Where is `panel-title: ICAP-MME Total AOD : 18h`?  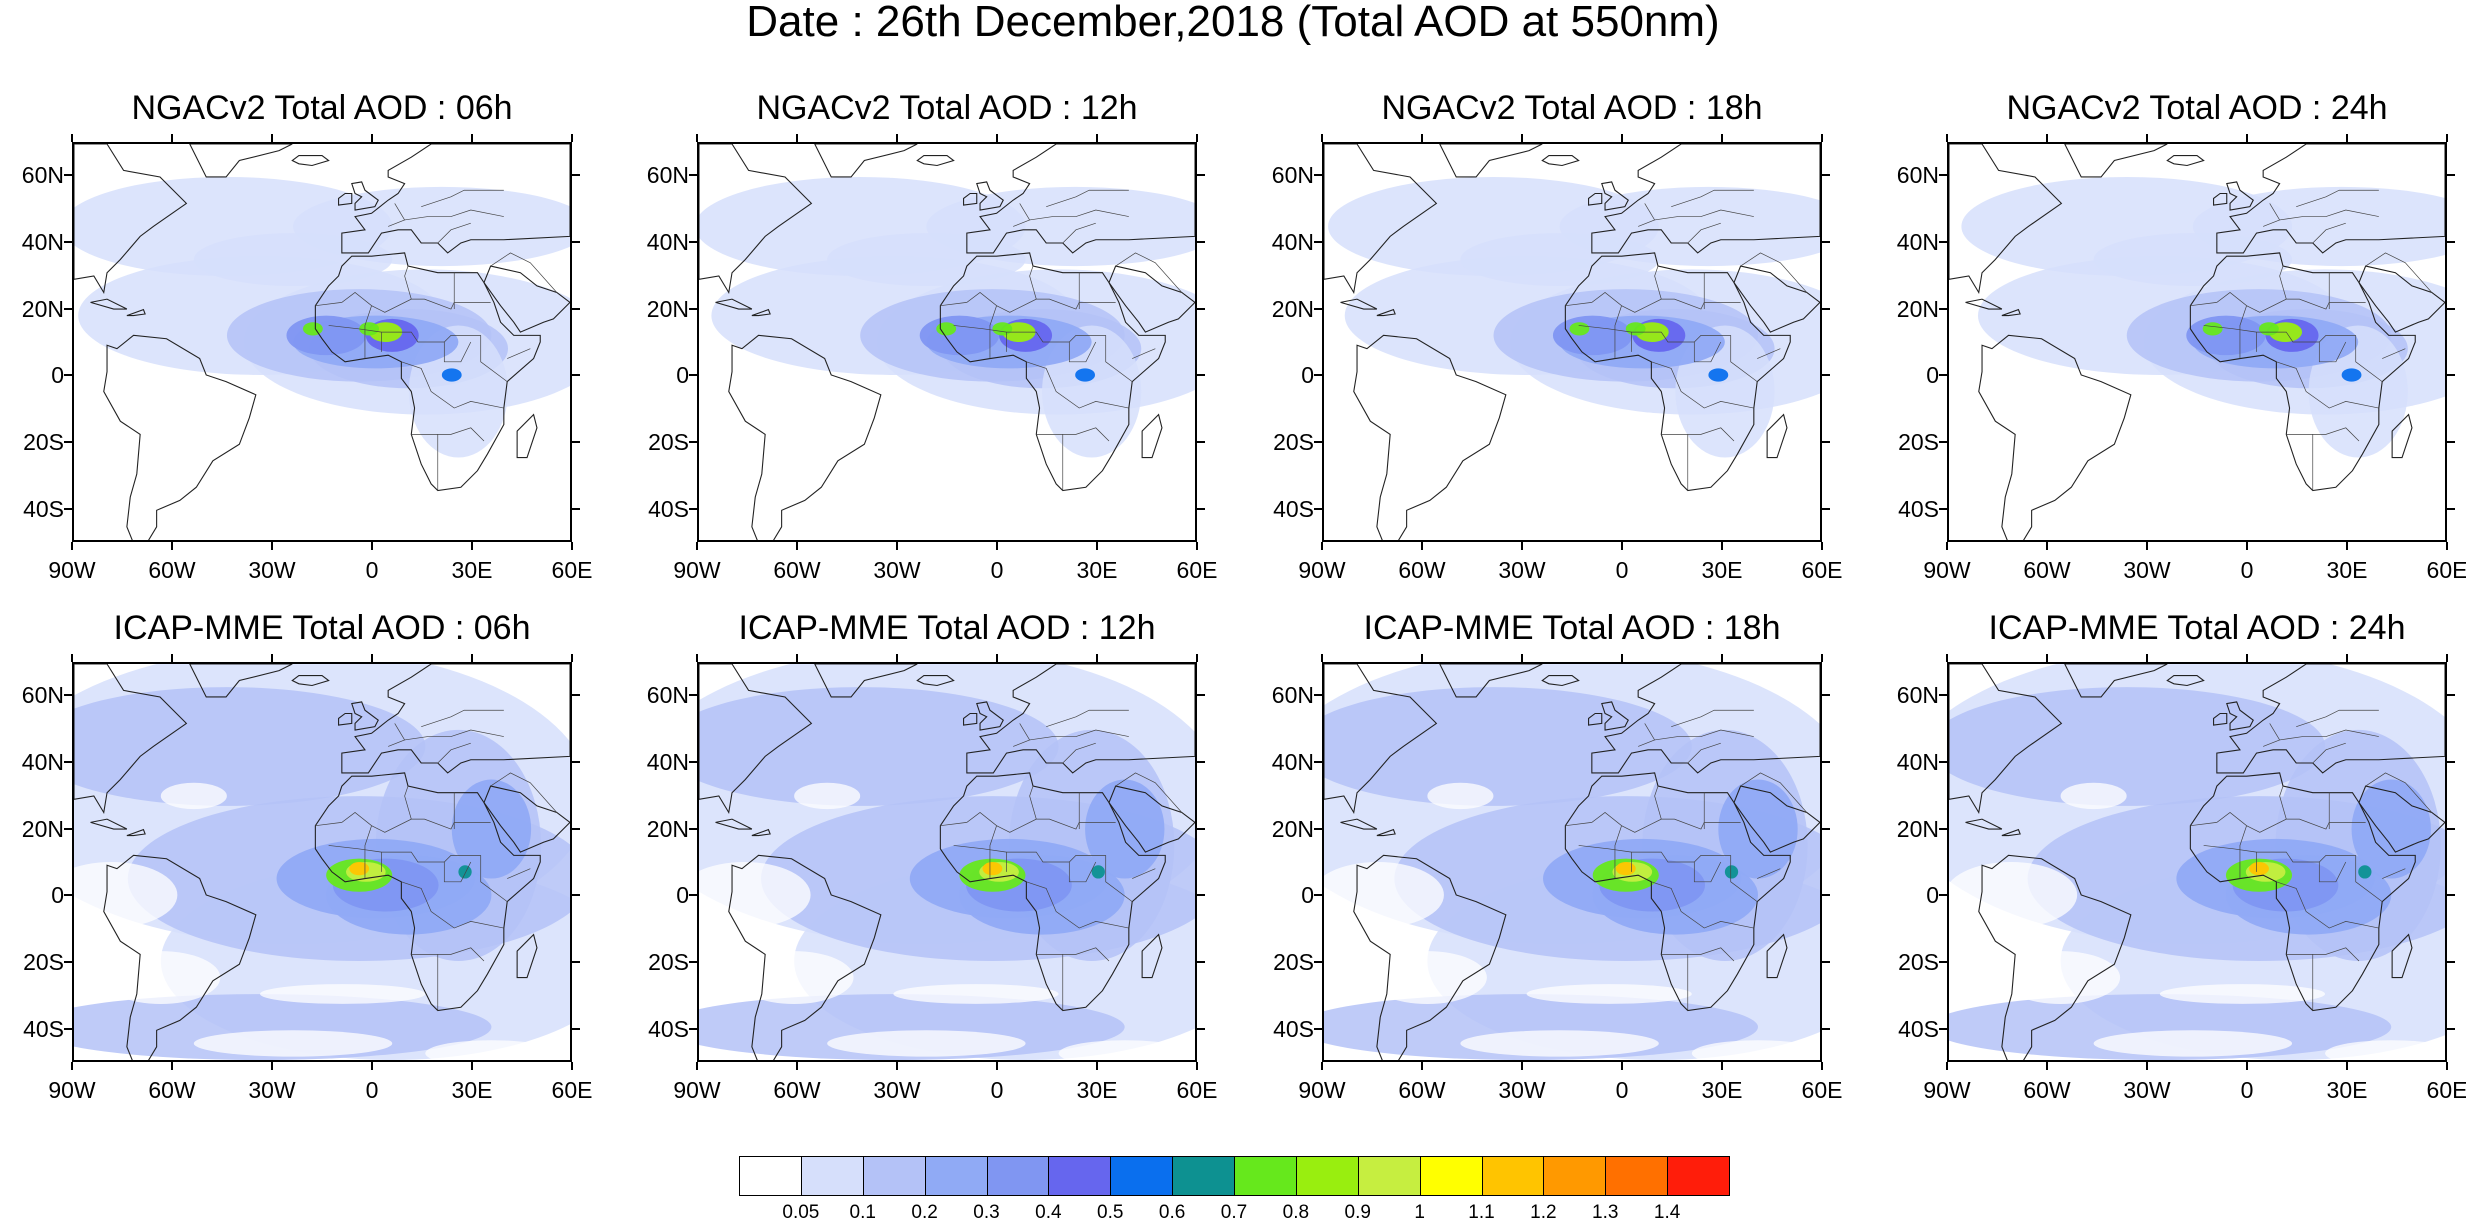
panel-title: ICAP-MME Total AOD : 18h is located at coordinates (1572, 628).